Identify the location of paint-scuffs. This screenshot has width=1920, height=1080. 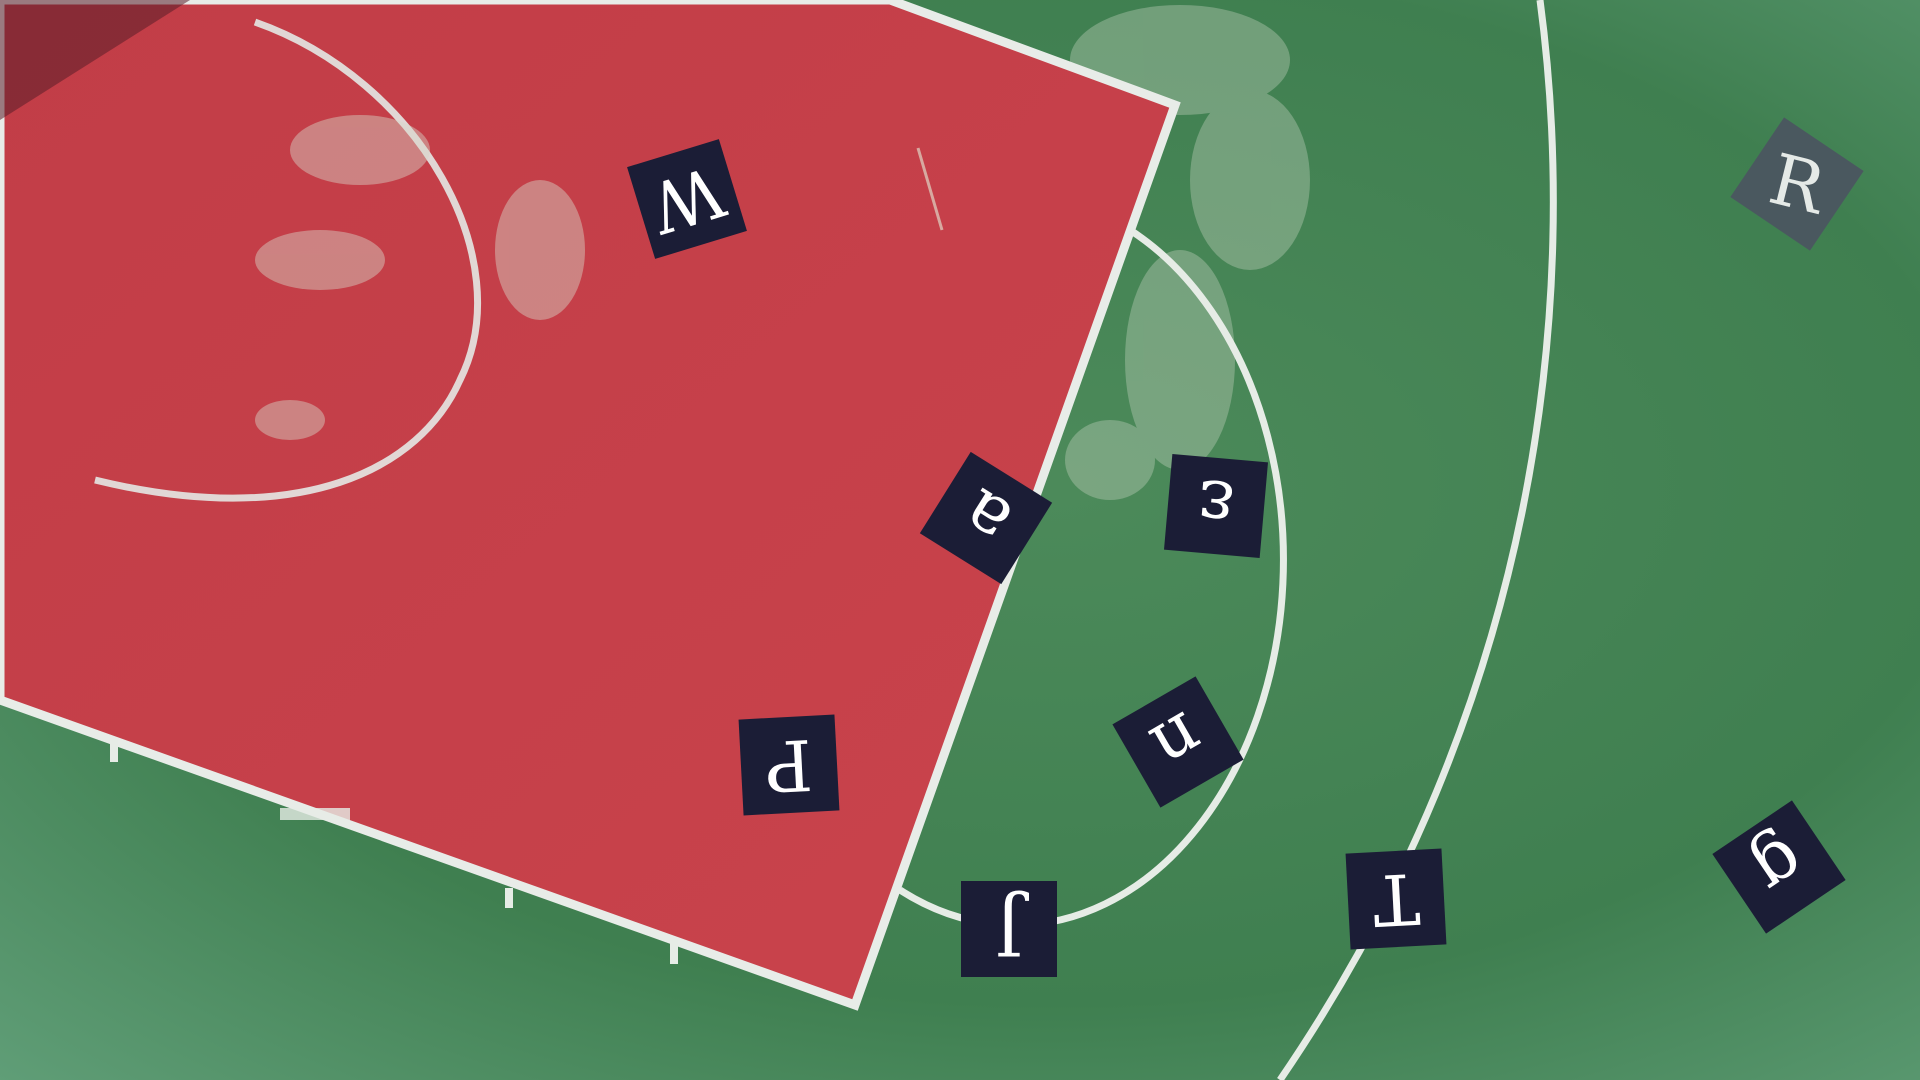
(420, 277).